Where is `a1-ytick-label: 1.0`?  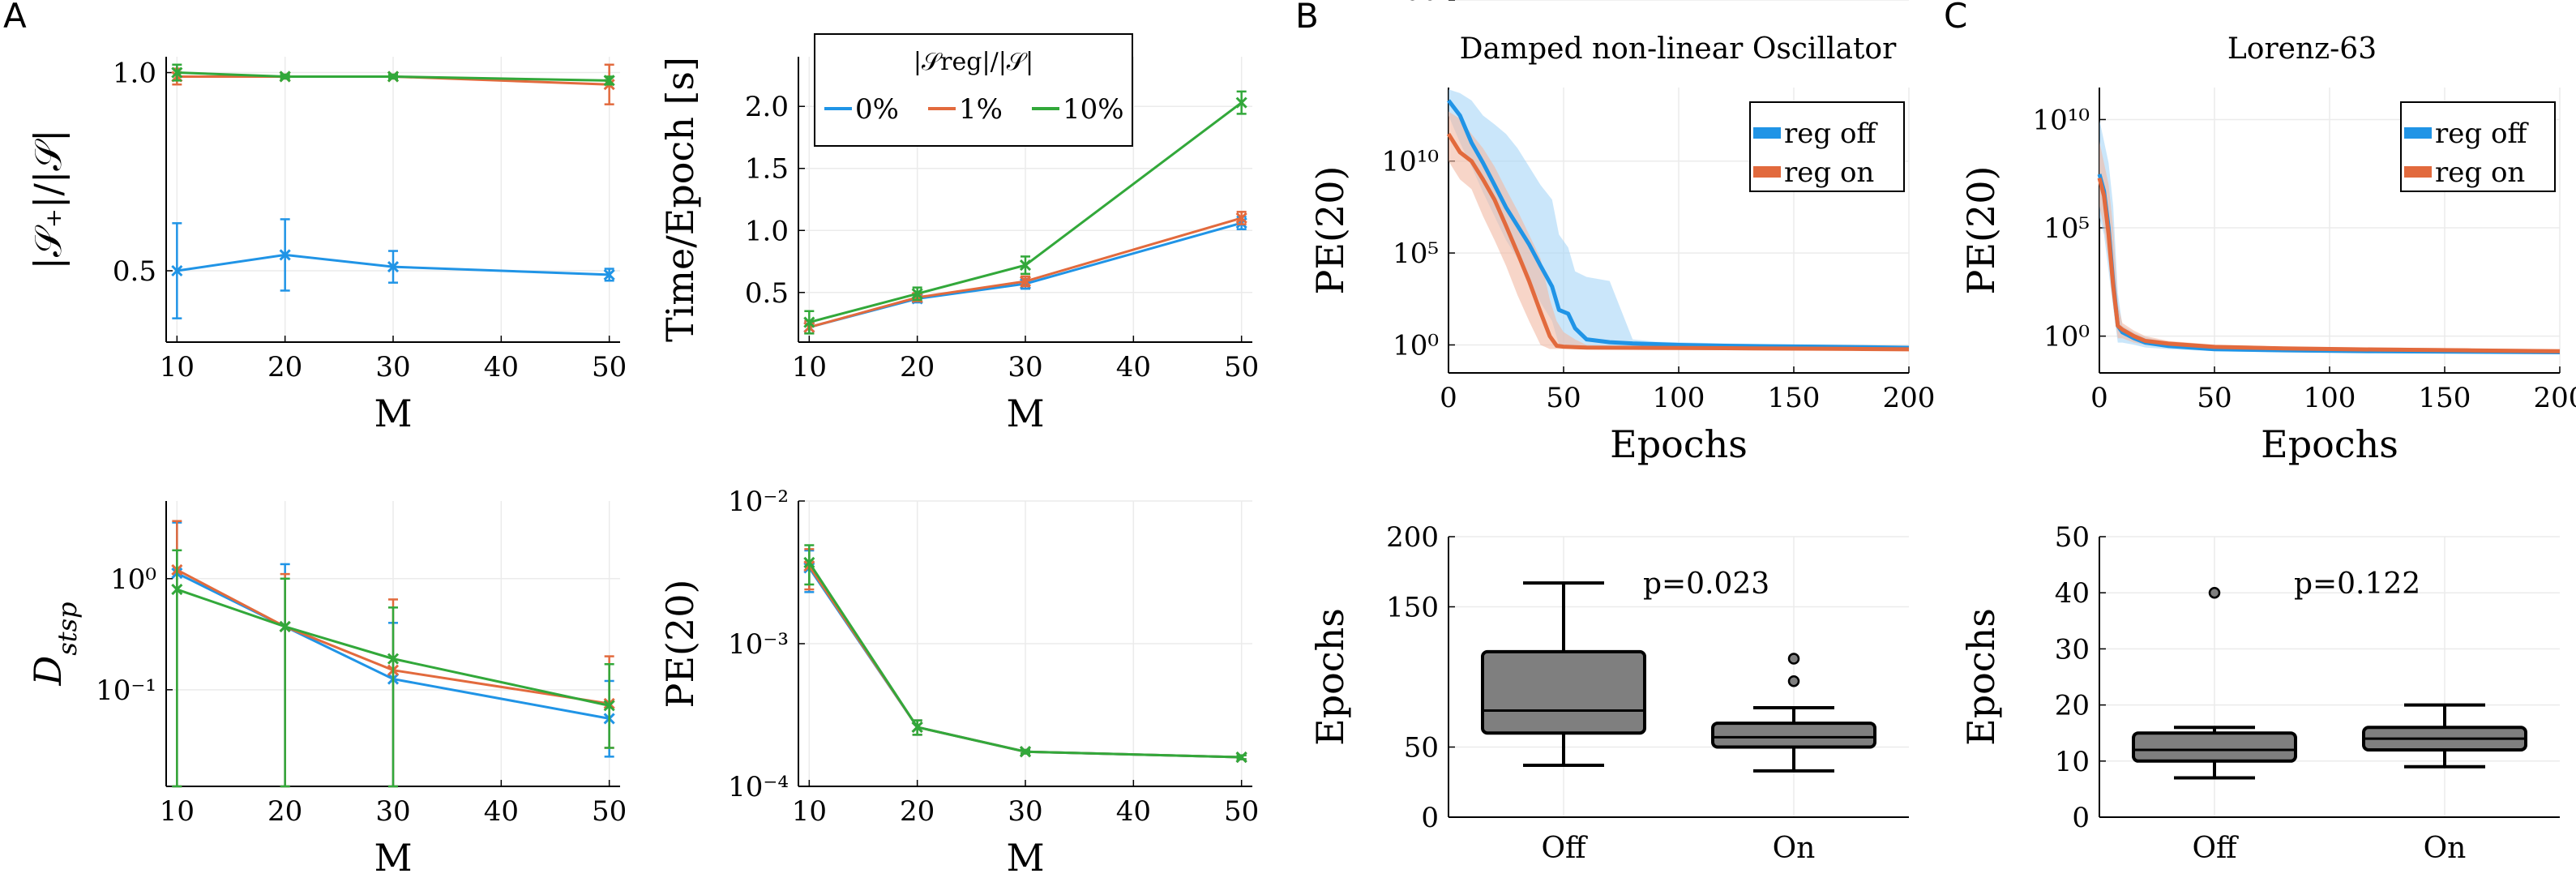 a1-ytick-label: 1.0 is located at coordinates (134, 74).